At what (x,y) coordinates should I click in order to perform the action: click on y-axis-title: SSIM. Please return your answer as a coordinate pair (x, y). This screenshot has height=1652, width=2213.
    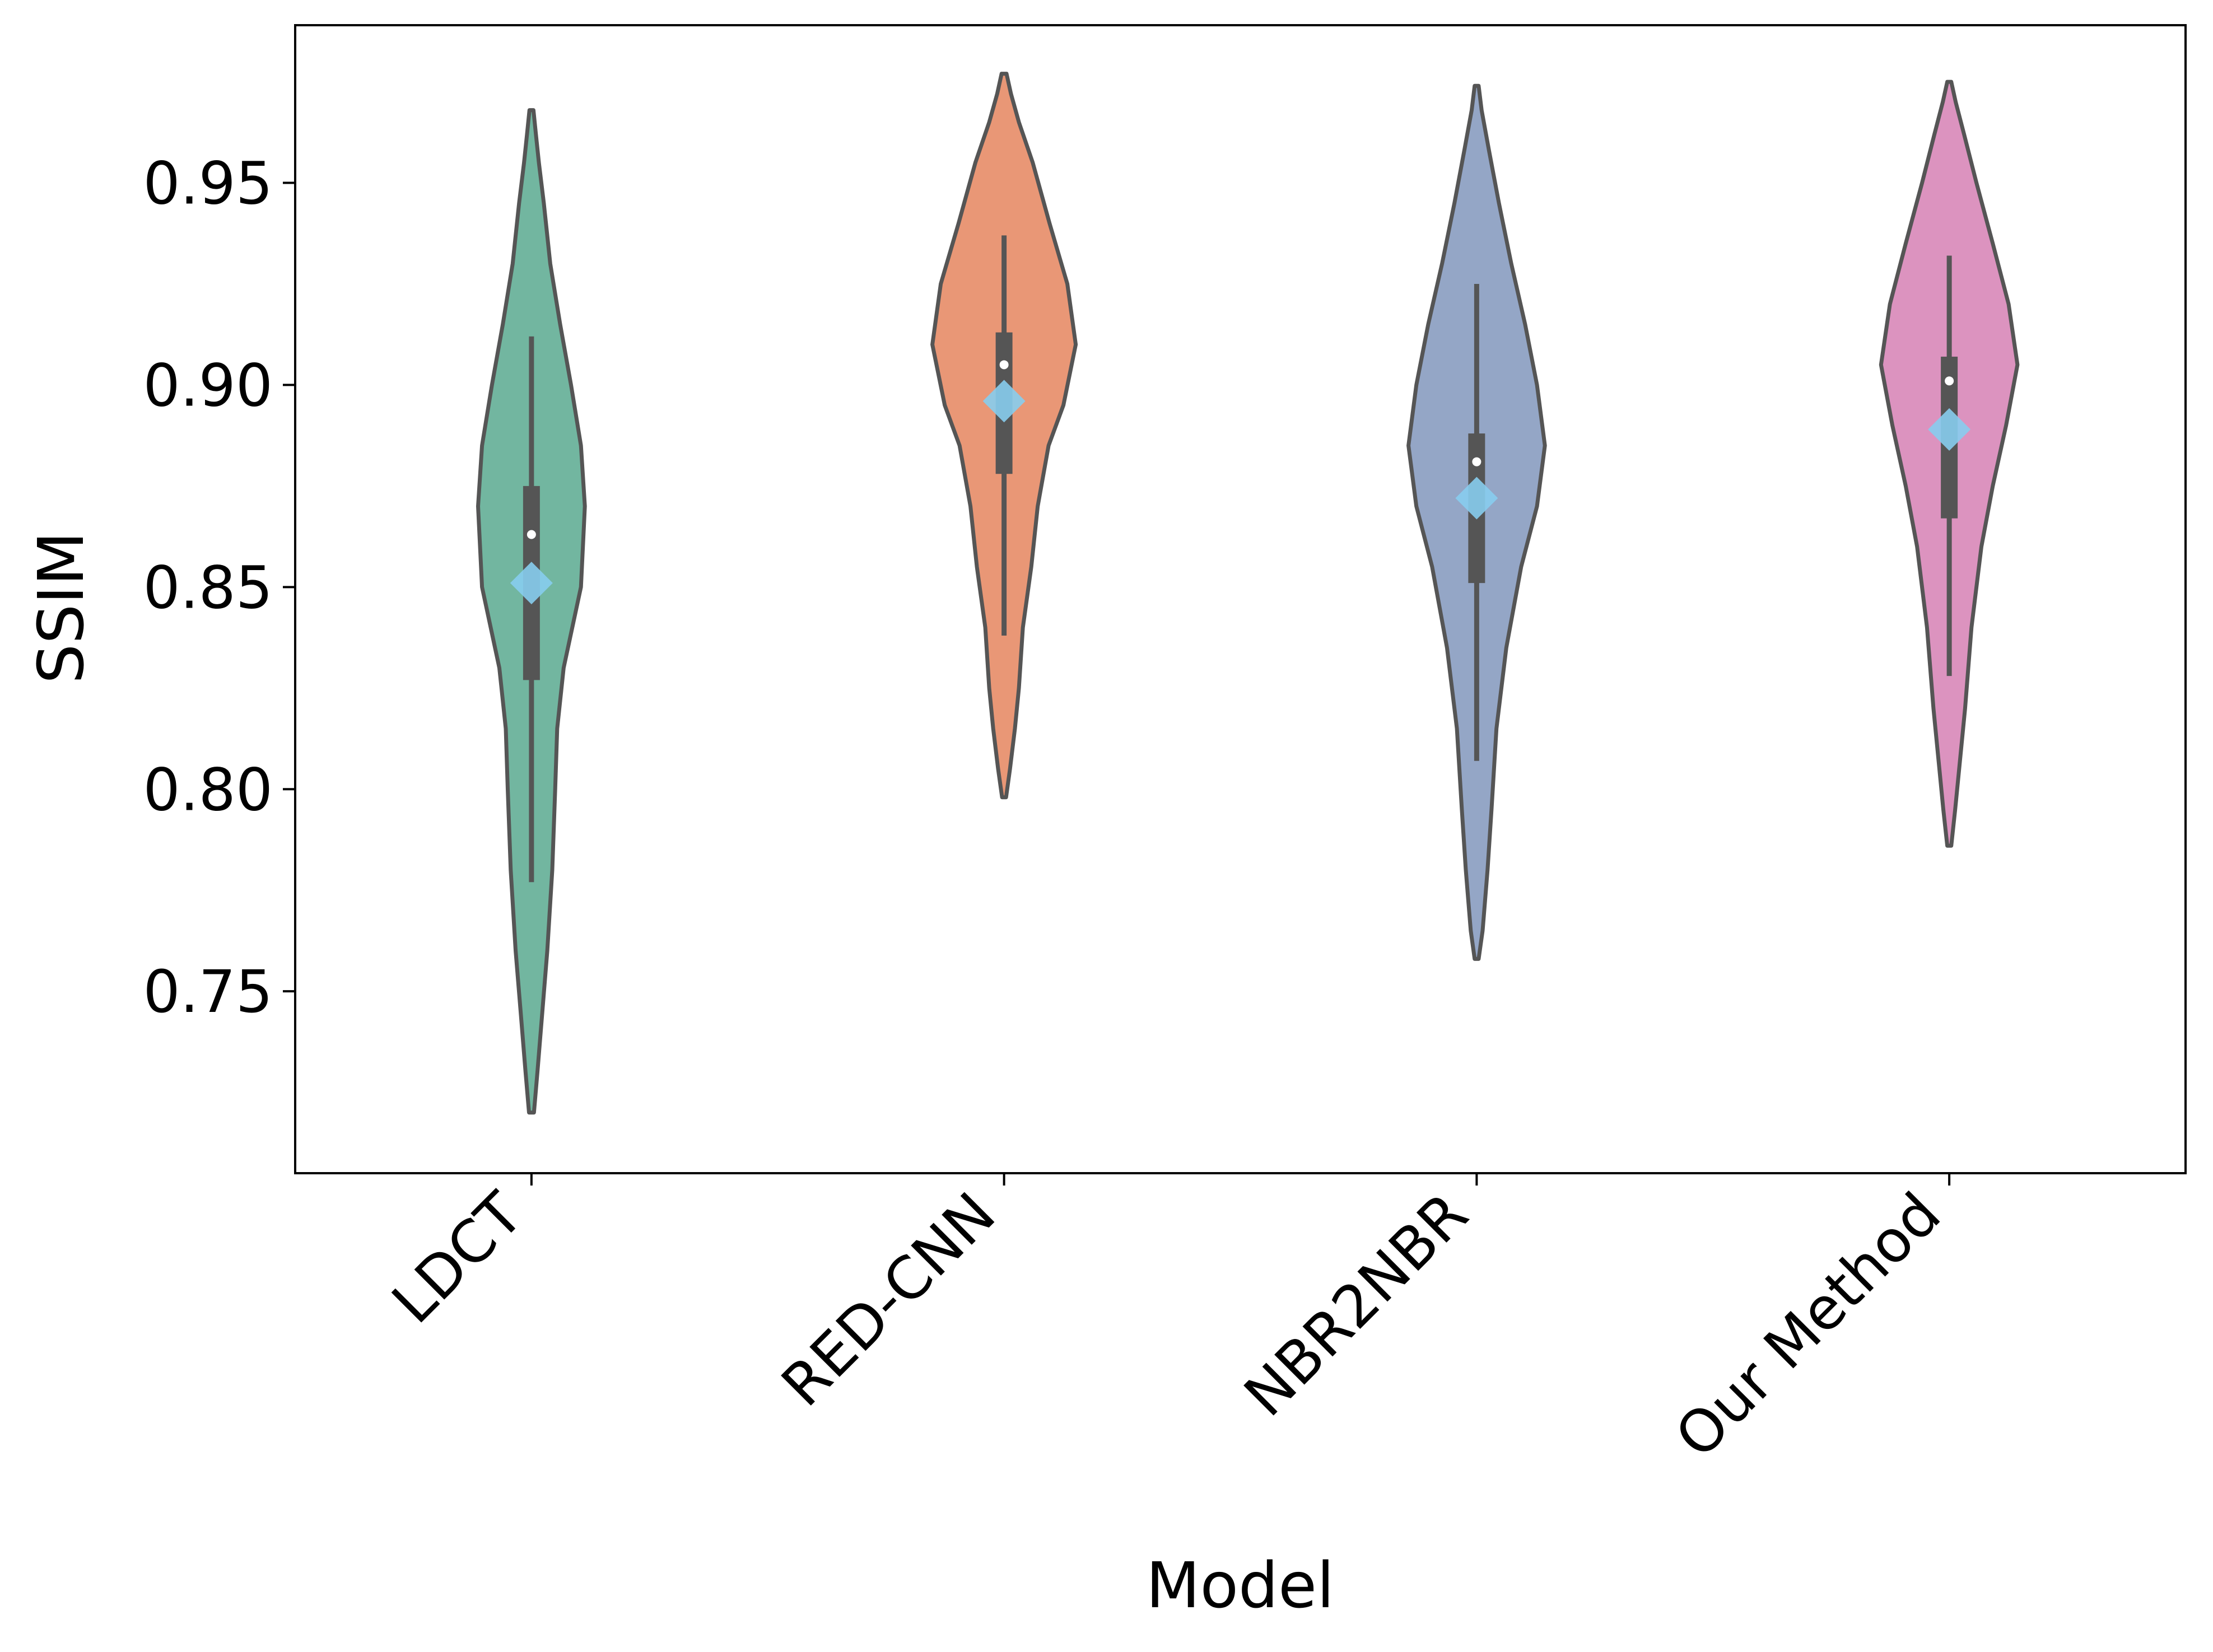
    Looking at the image, I should click on (61, 608).